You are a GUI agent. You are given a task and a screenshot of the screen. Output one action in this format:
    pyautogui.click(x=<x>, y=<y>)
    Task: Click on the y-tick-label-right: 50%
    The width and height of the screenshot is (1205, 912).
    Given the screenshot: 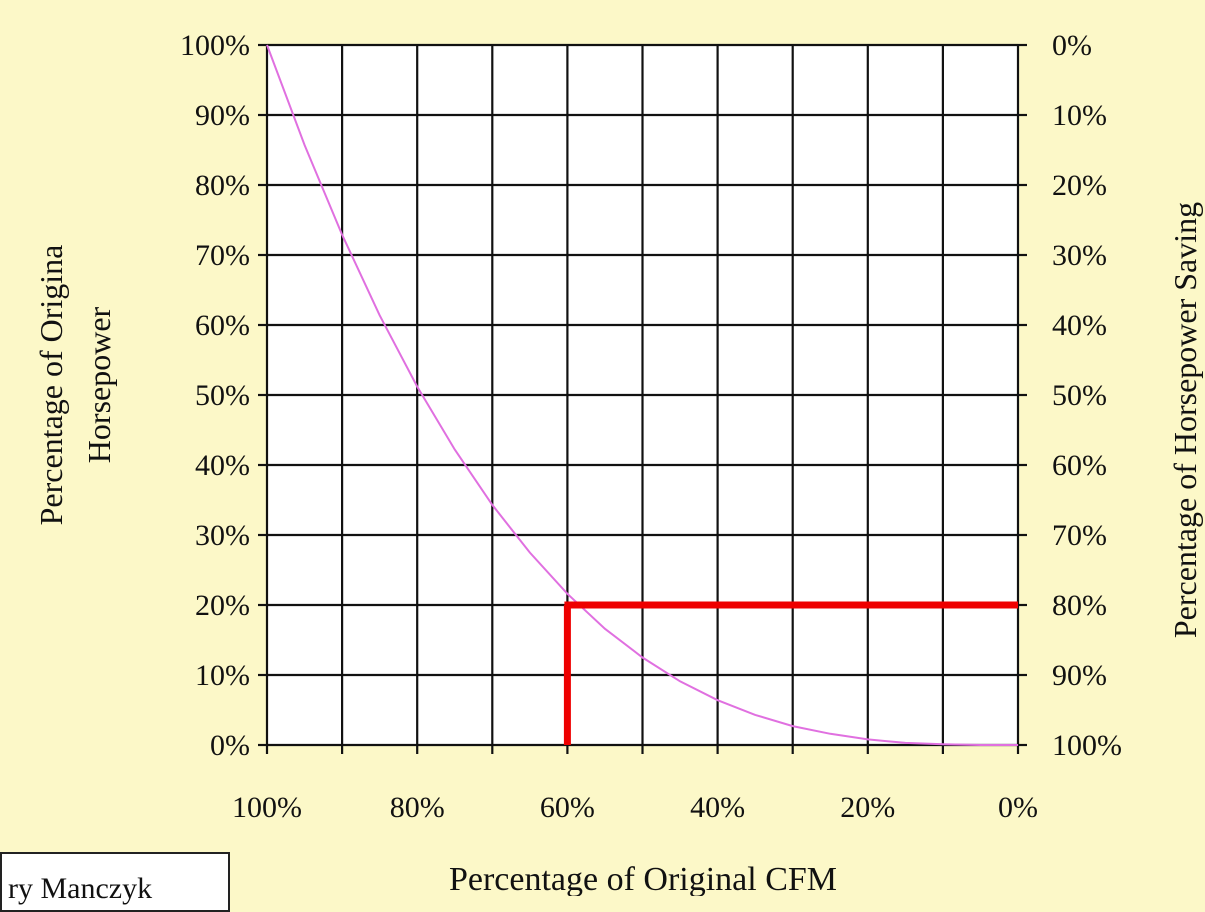 What is the action you would take?
    pyautogui.click(x=1079, y=395)
    